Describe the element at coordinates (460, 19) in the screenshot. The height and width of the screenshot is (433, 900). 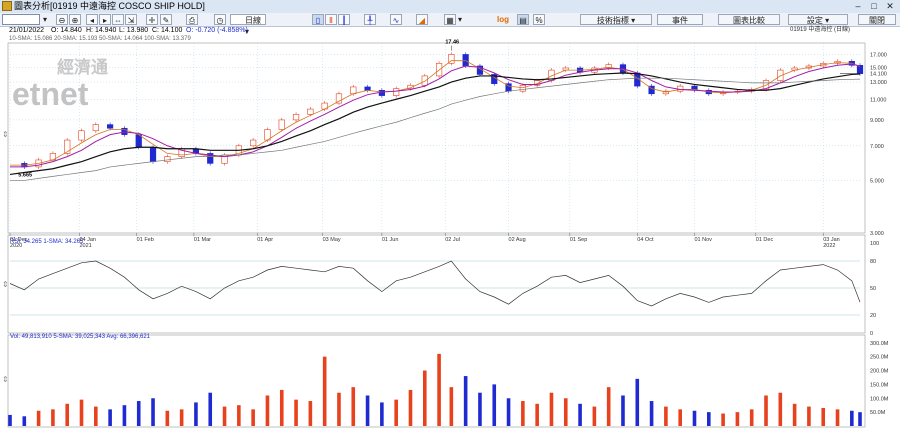
I see `grid-dropdown-icon: ▾` at that location.